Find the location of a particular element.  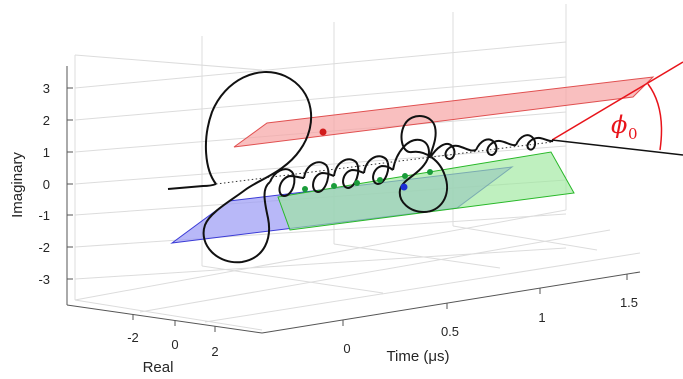

phase-ray-black is located at coordinates (617, 147).